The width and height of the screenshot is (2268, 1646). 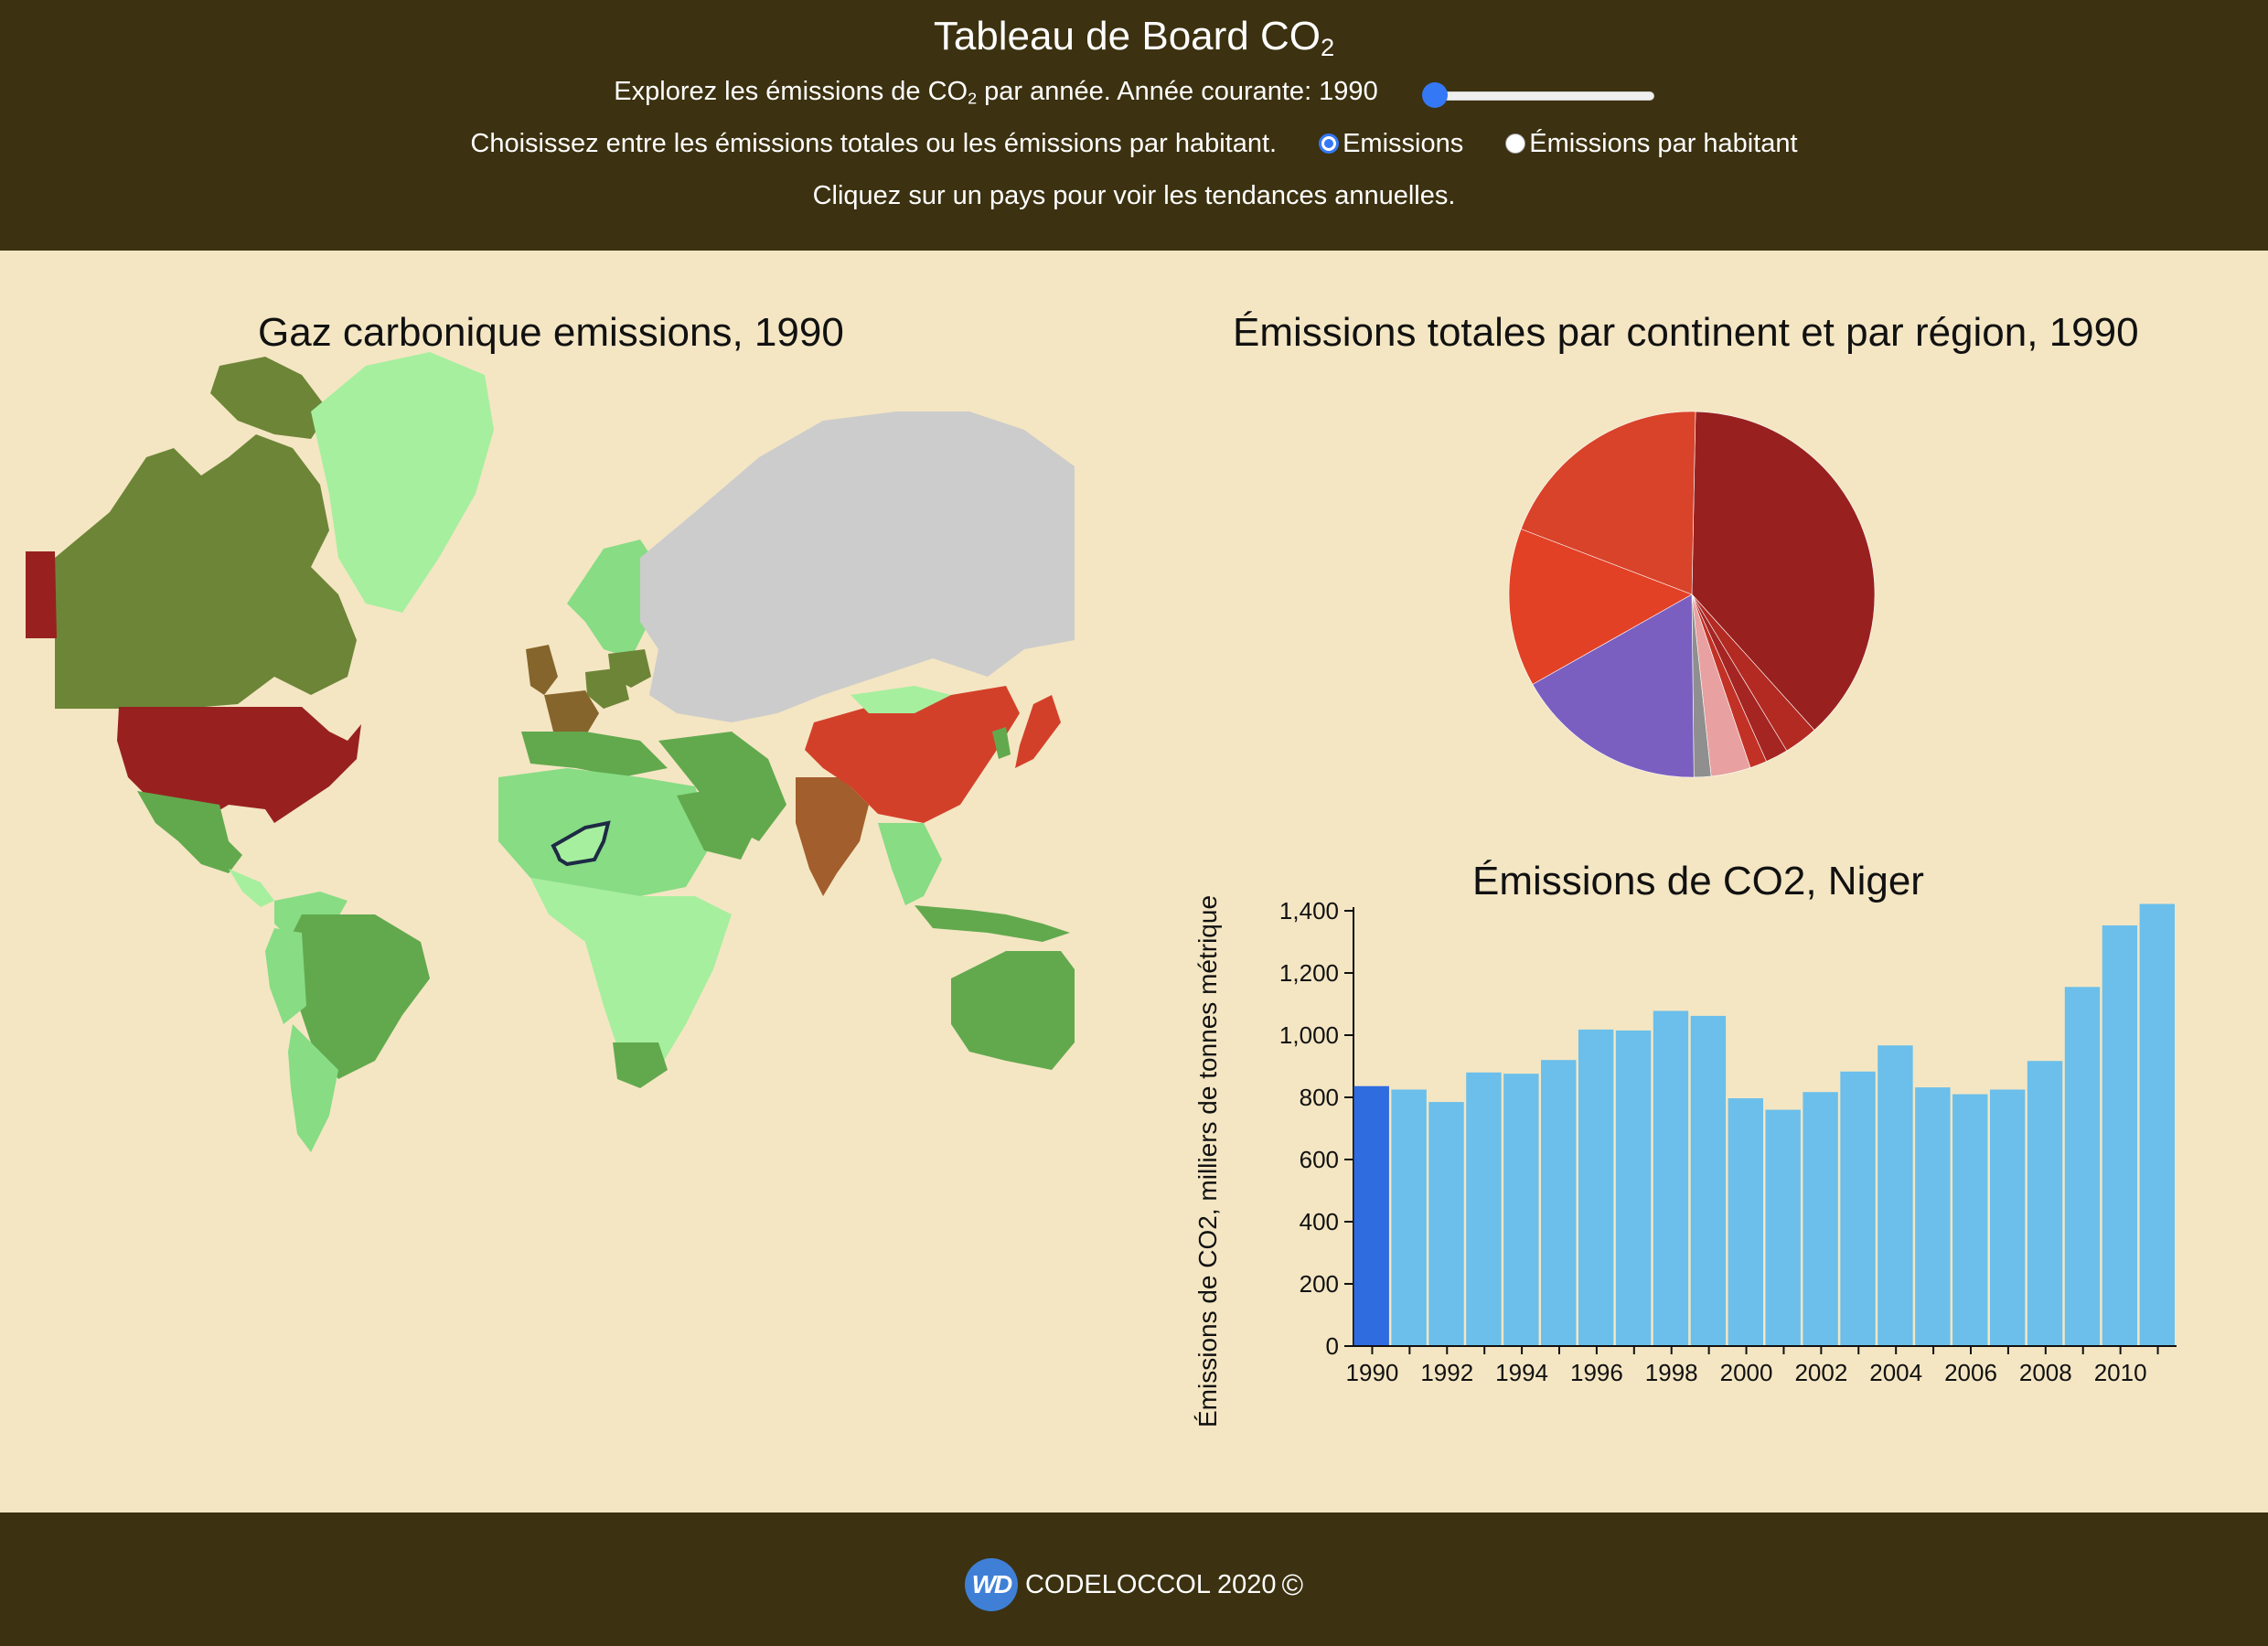 I want to click on bar-x-tick-label: 2010, so click(x=2120, y=1372).